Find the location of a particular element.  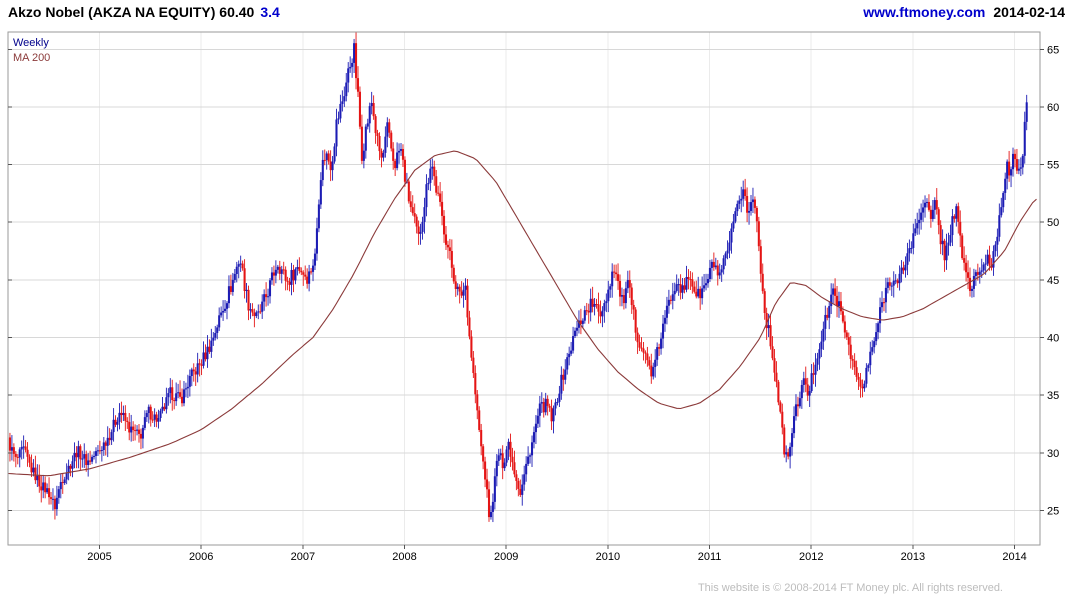

legend-weekly-label: Weekly is located at coordinates (31, 43).